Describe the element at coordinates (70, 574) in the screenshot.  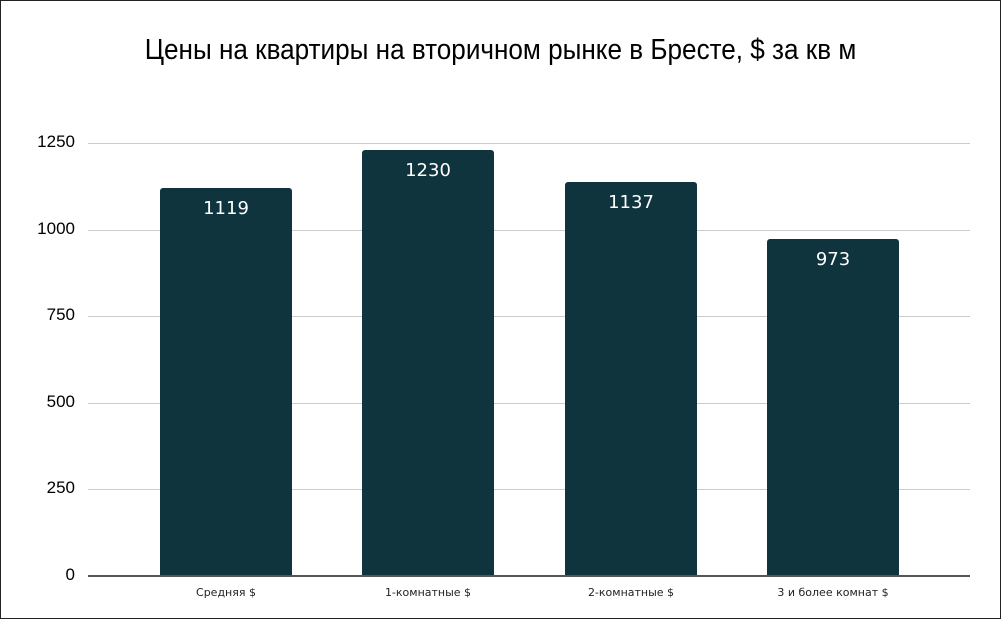
I see `y-tick-label: 0` at that location.